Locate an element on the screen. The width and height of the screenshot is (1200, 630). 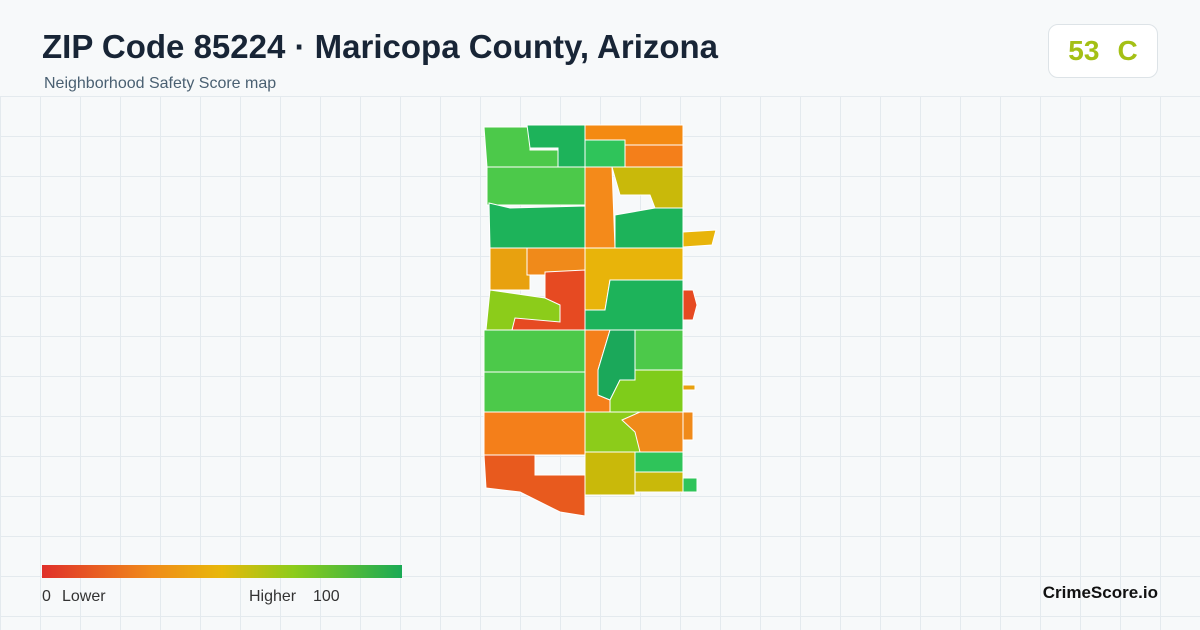
score-badge: 53 C is located at coordinates (1103, 51).